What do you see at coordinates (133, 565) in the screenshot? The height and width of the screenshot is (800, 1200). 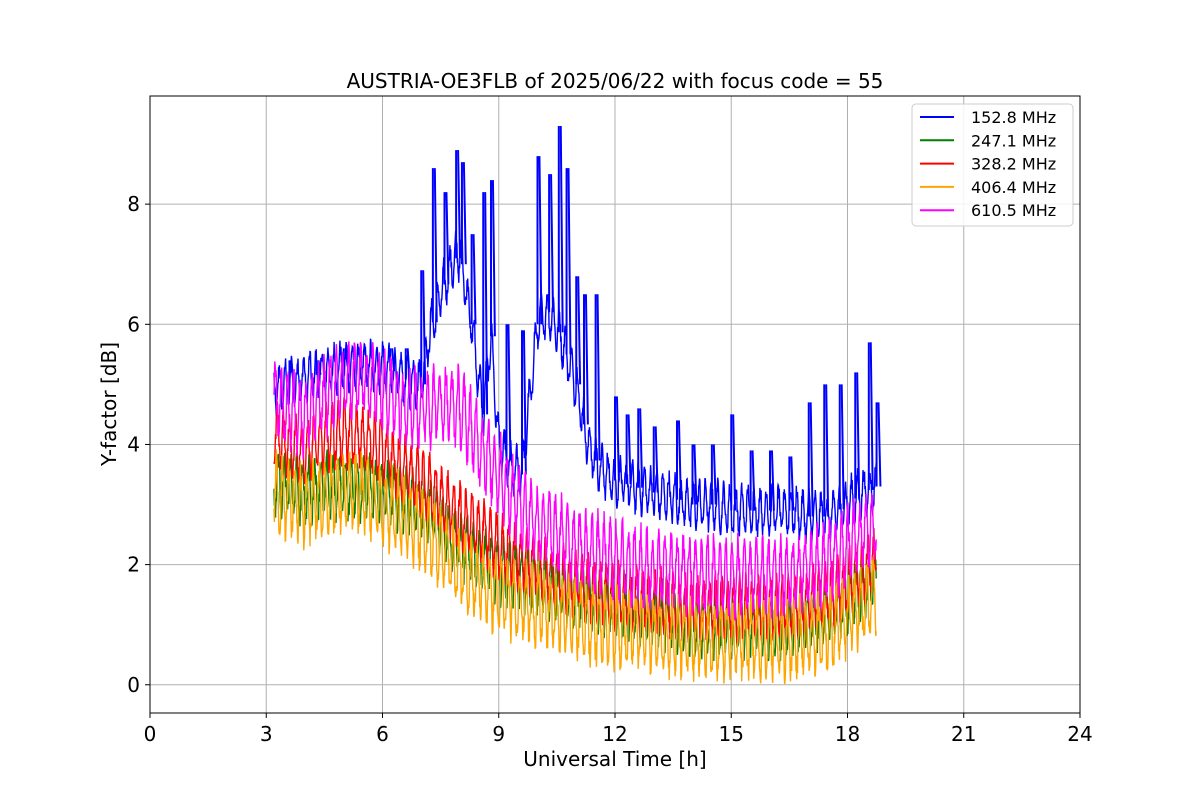 I see `y-tick-label: 2` at bounding box center [133, 565].